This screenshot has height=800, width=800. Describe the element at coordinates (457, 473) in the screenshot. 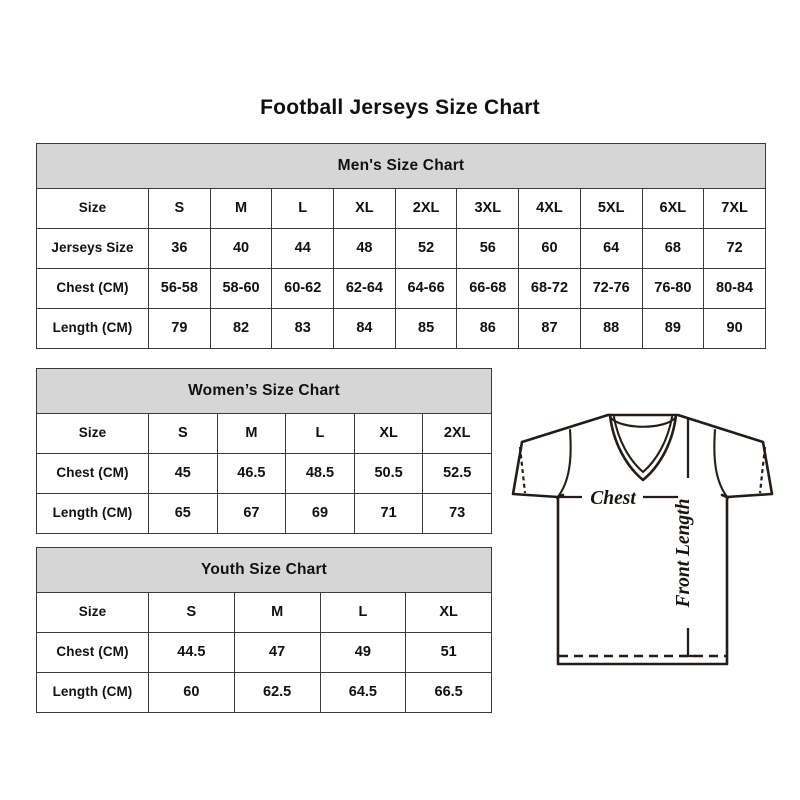

I see `cell: 52.5` at that location.